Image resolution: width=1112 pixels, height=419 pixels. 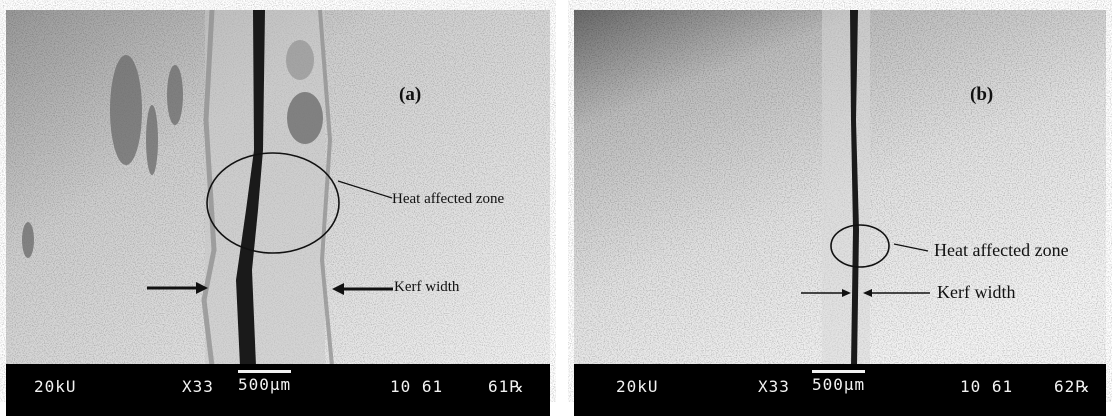 I want to click on scale-label-b: 500µm, so click(x=839, y=384).